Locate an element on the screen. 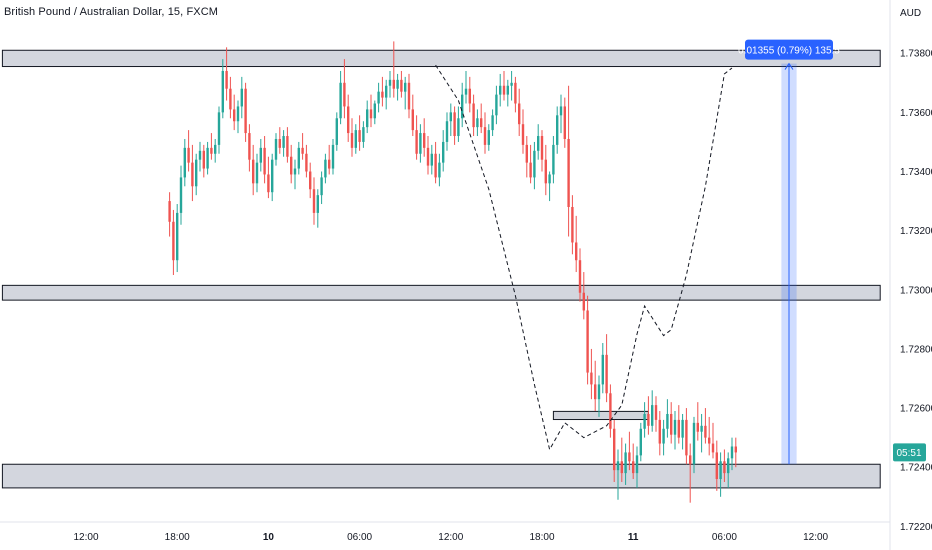 Image resolution: width=932 pixels, height=550 pixels. measure-label: 0.01355 (0.79%) 135.5 is located at coordinates (789, 51).